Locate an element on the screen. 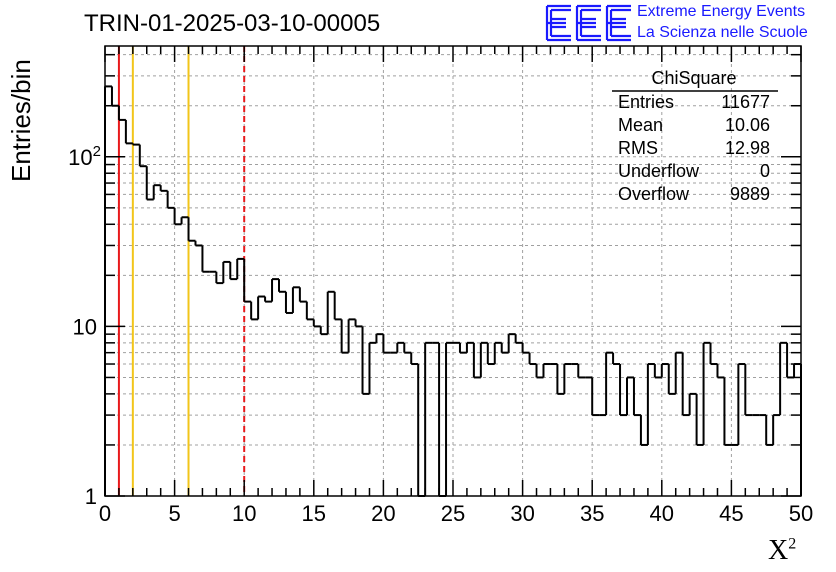 This screenshot has height=572, width=836. x-tick-label: 25 is located at coordinates (453, 513).